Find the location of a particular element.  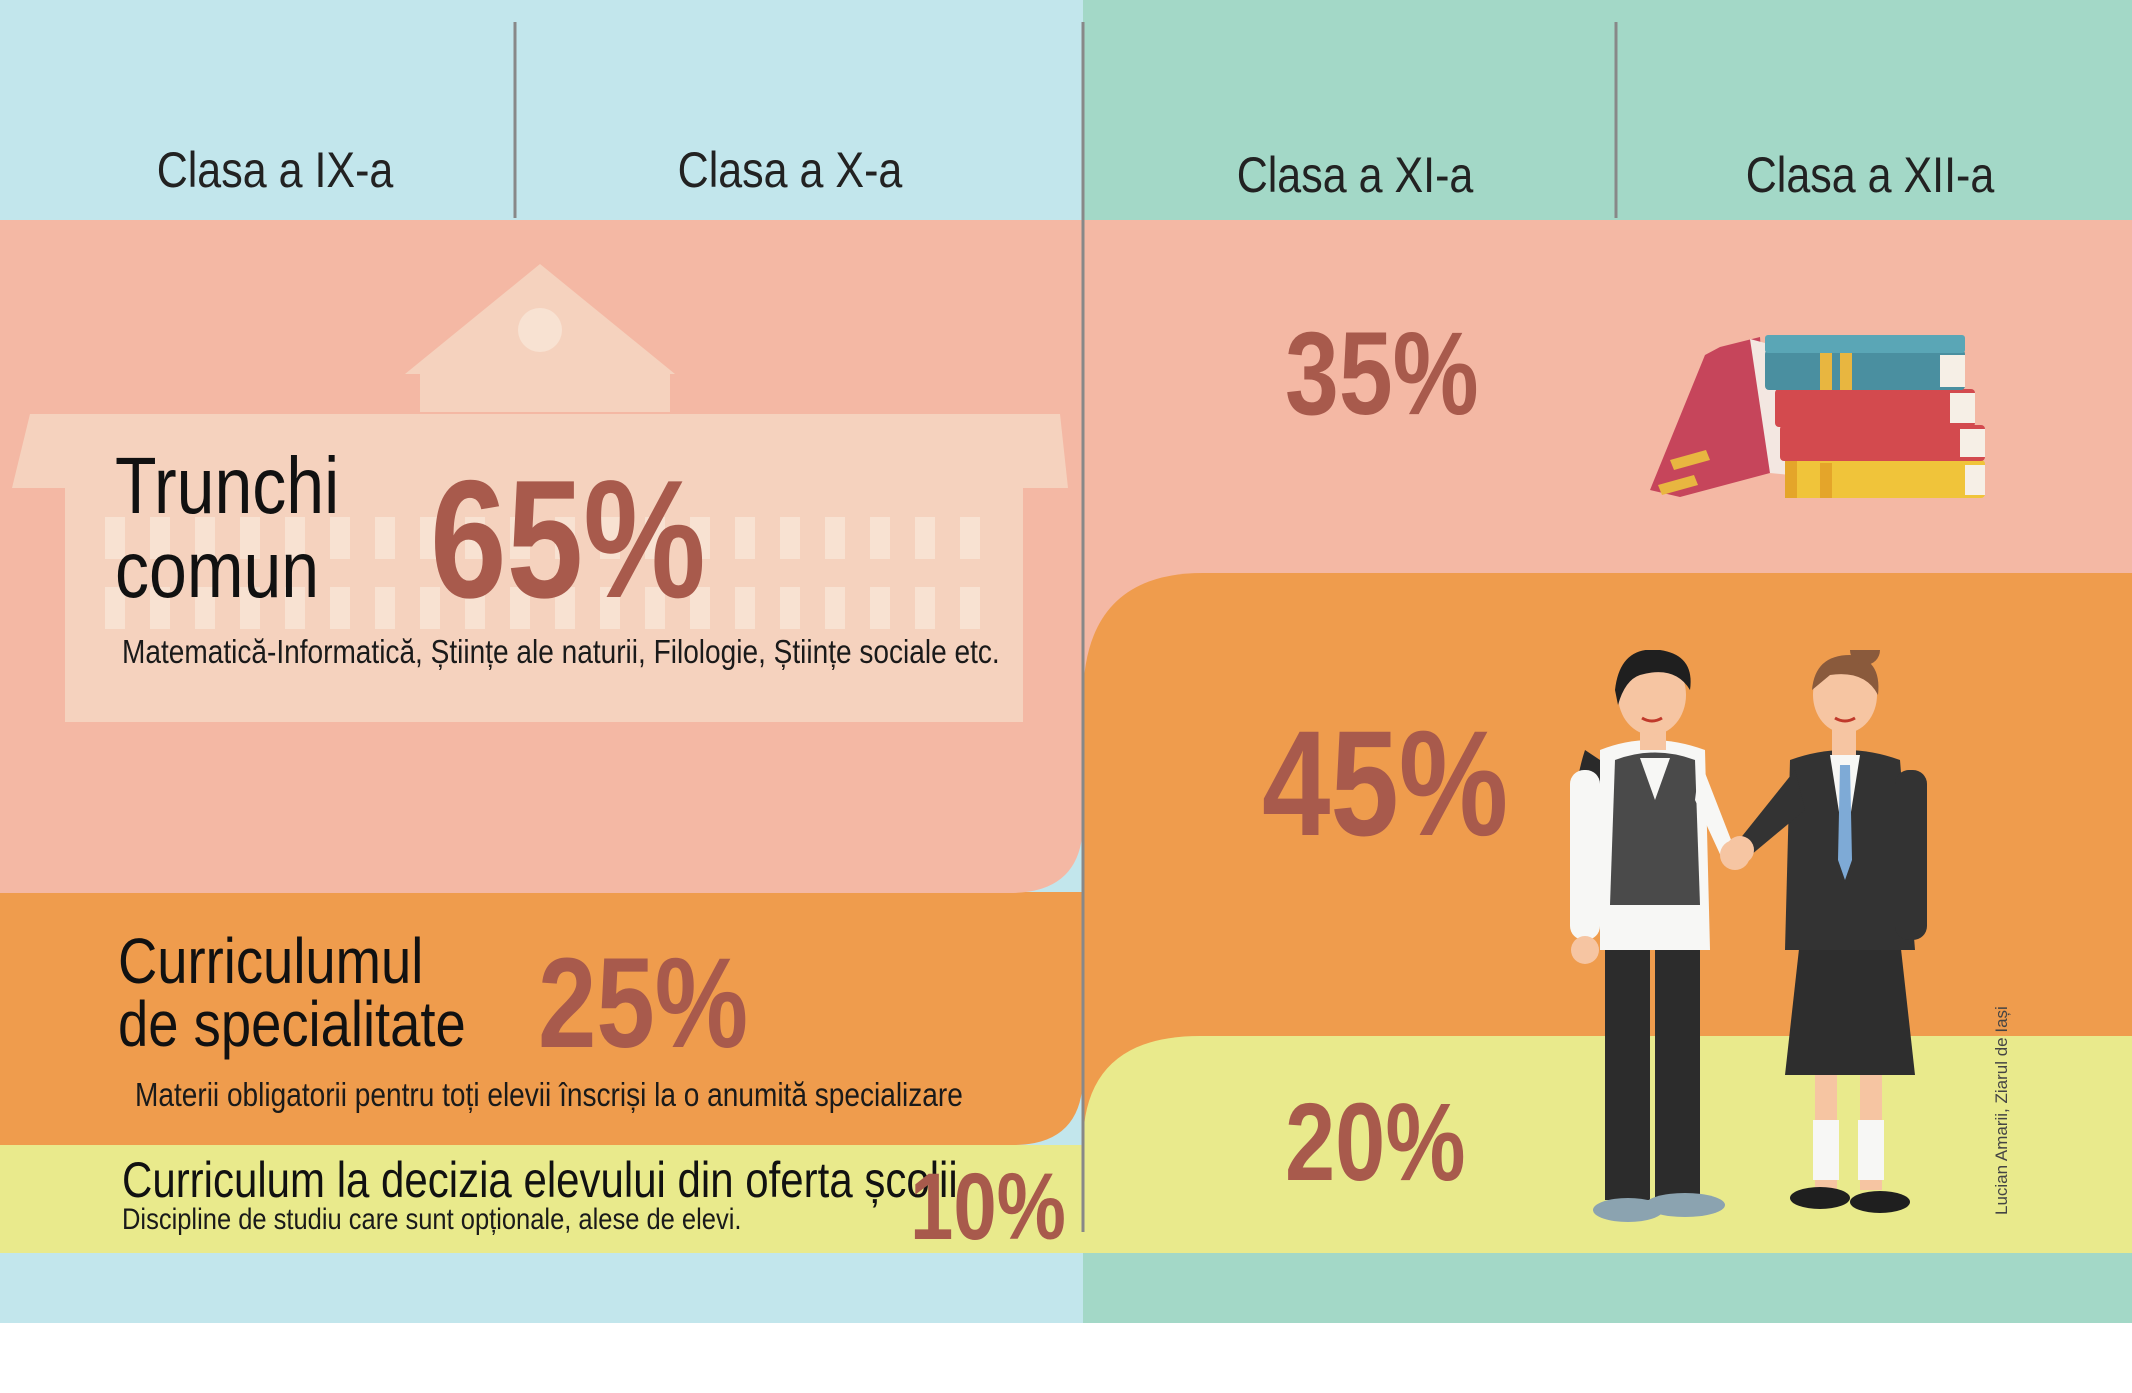

specialitate-title-line2: de specialitate is located at coordinates (292, 1024).